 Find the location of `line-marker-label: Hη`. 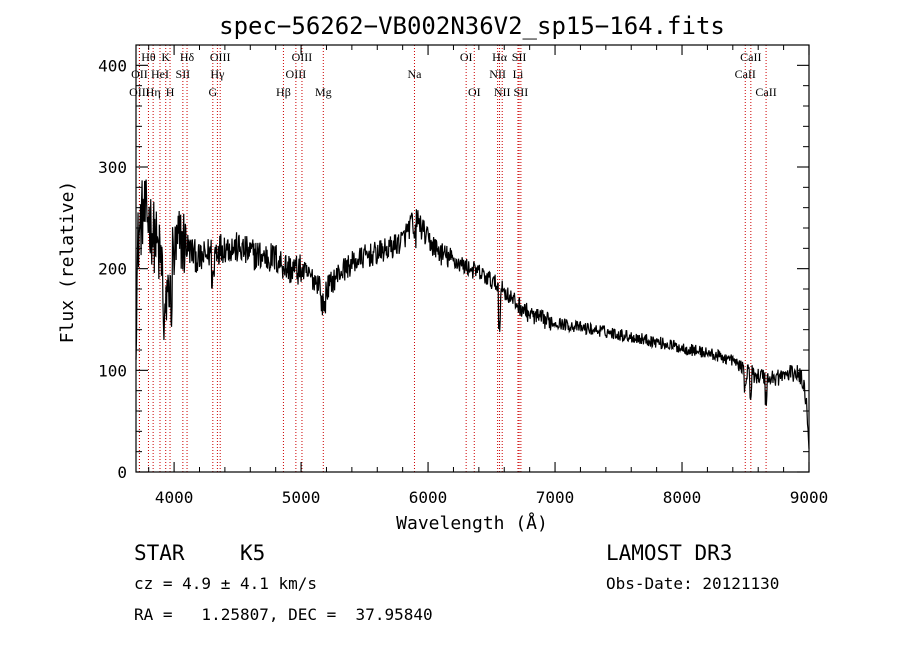

line-marker-label: Hη is located at coordinates (153, 92).